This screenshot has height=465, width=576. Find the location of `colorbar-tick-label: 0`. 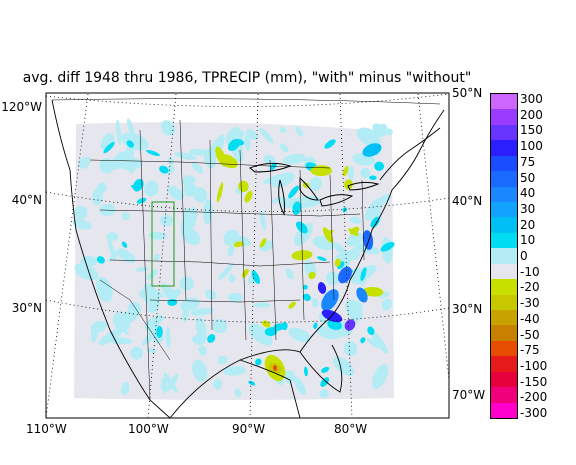

colorbar-tick-label: 0 is located at coordinates (524, 256).